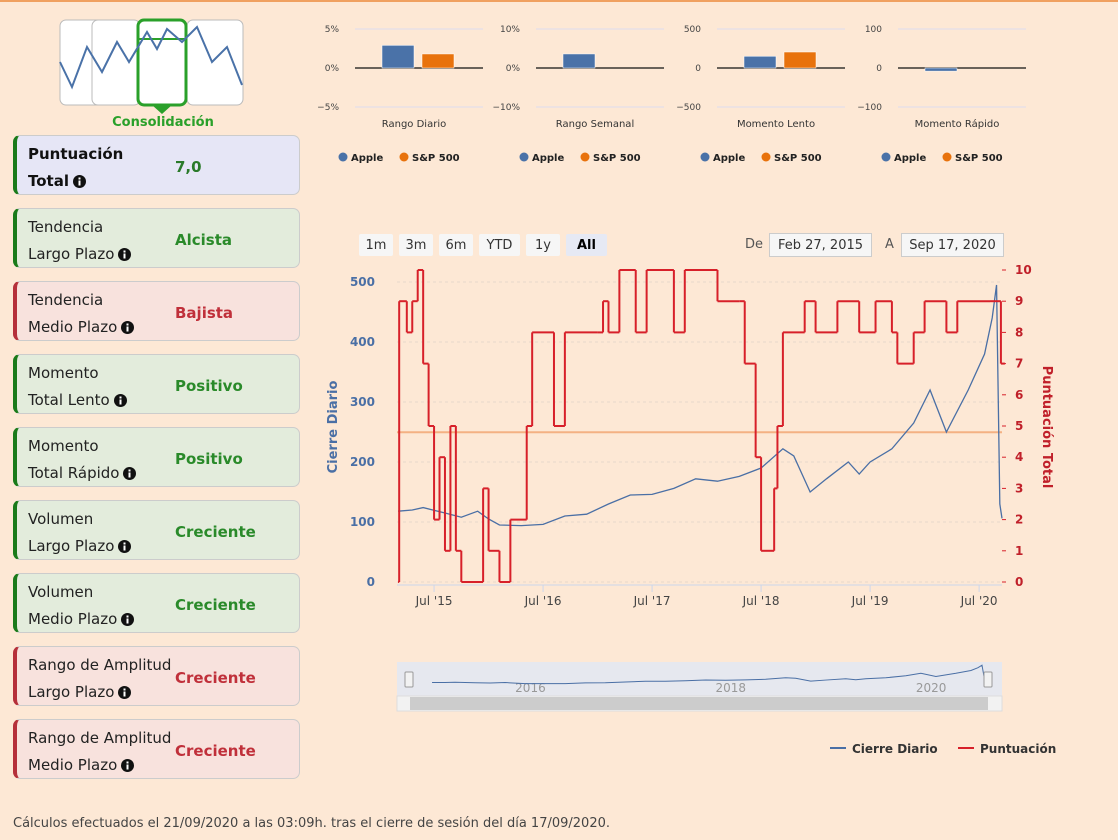 This screenshot has height=840, width=1118. Describe the element at coordinates (1019, 520) in the screenshot. I see `y2-tick-label: 2` at that location.